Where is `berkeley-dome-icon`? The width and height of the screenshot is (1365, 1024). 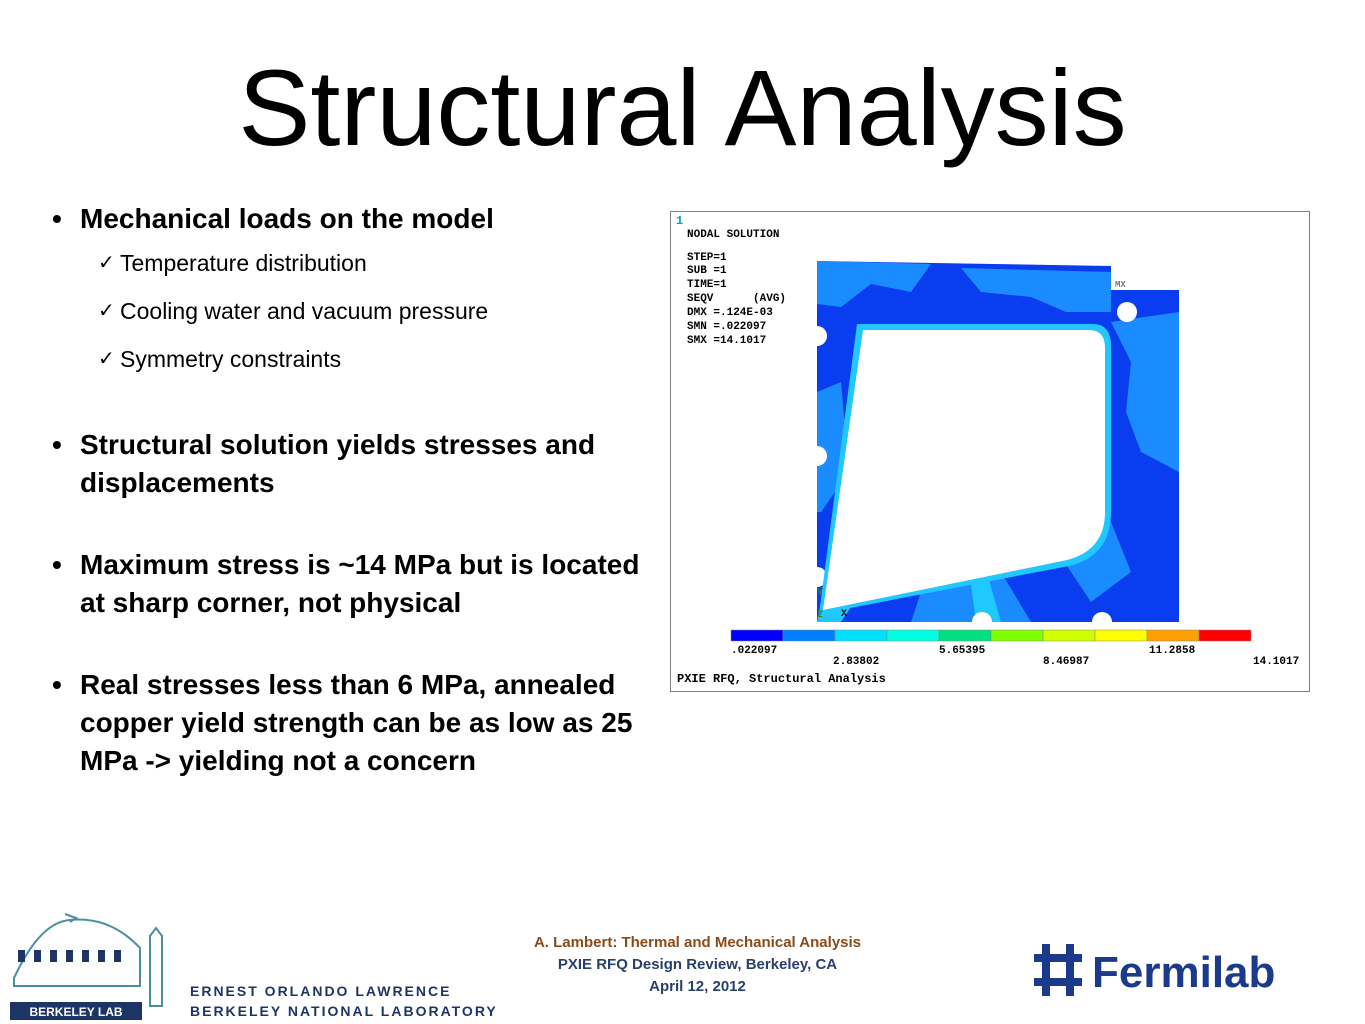
berkeley-dome-icon is located at coordinates (77, 952).